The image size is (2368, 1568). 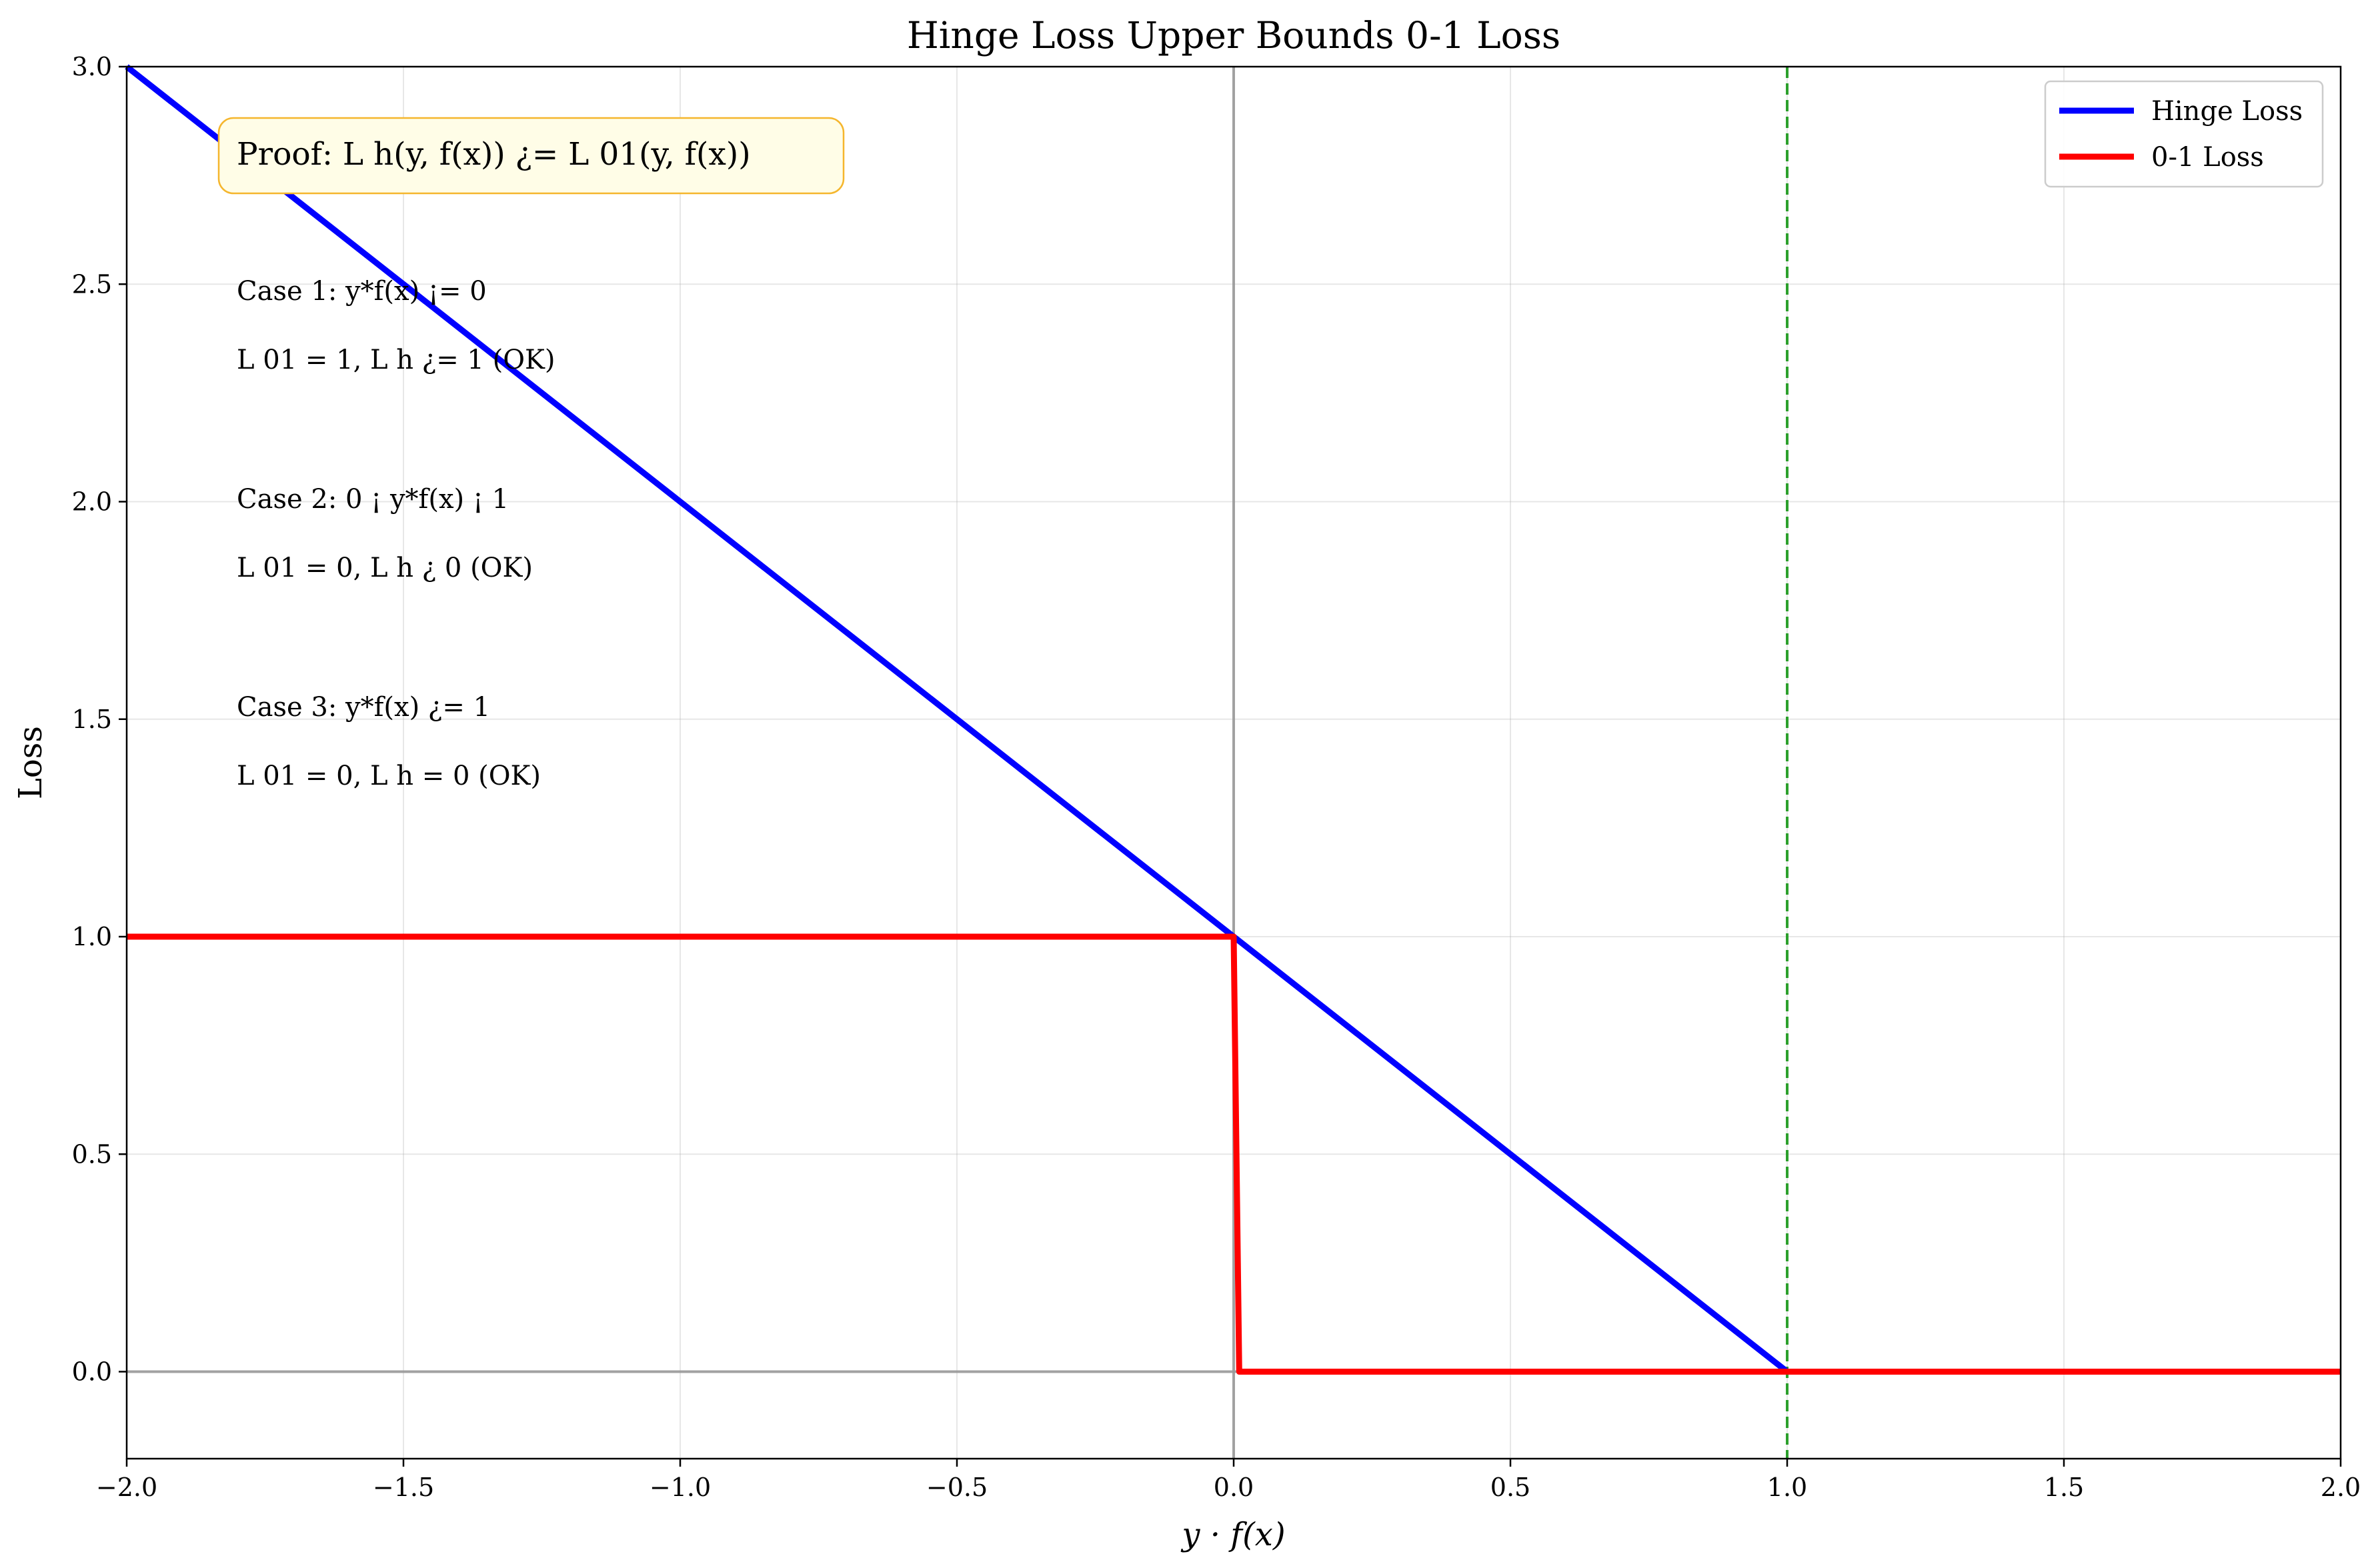 I want to click on legend: Hinge Loss 0-1 Loss, so click(x=2184, y=134).